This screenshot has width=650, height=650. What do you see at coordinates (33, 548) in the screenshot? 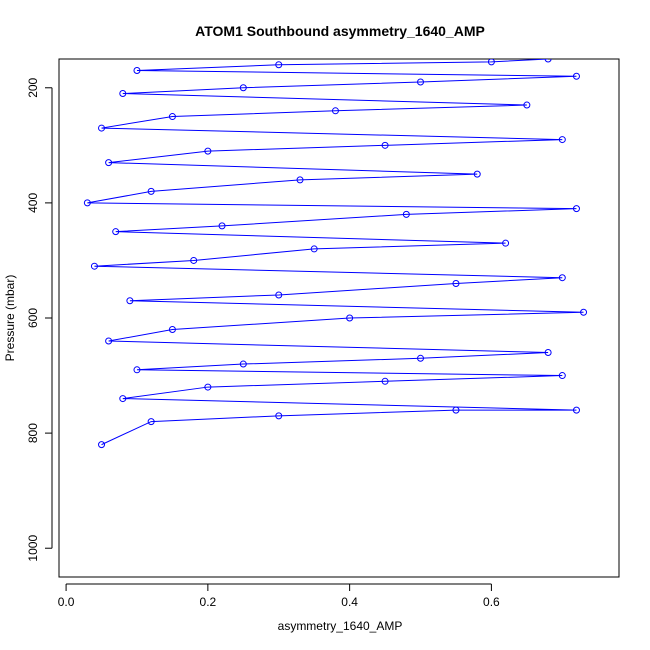
I see `y-tick-label: 1000` at bounding box center [33, 548].